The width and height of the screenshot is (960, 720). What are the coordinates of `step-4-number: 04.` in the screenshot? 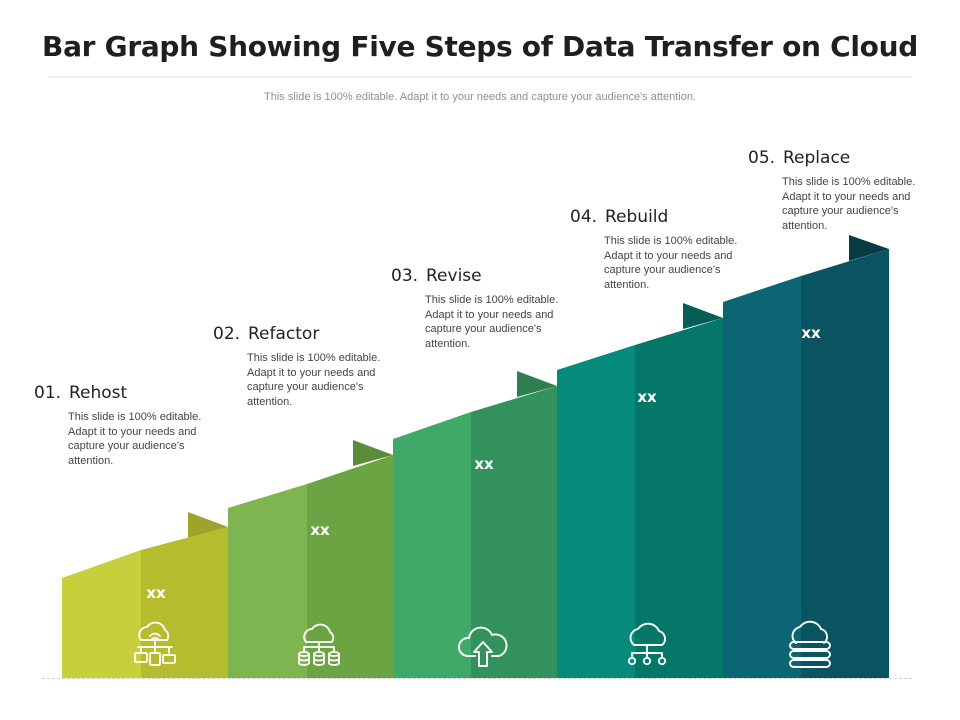 It's located at (584, 217).